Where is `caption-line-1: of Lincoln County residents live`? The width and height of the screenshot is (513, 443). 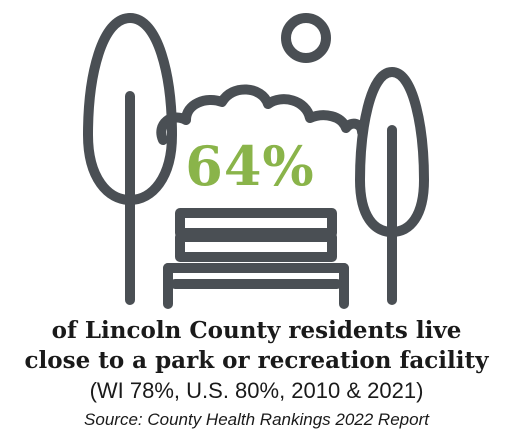
caption-line-1: of Lincoln County residents live is located at coordinates (256, 330).